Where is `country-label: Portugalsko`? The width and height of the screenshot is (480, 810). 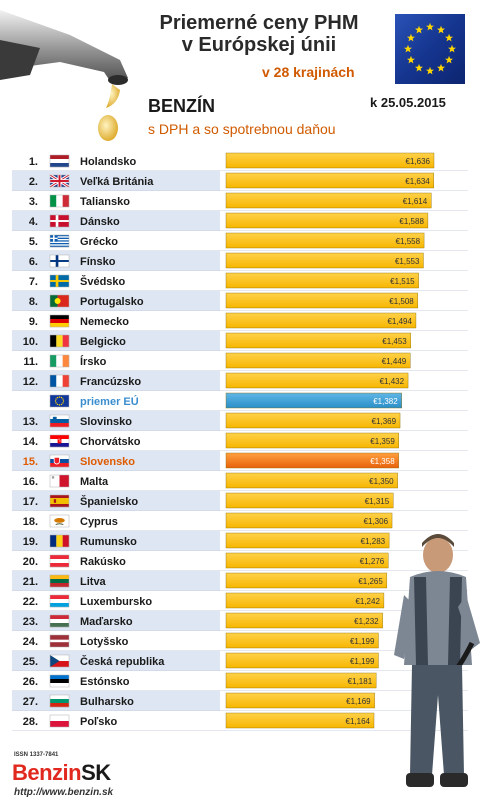 country-label: Portugalsko is located at coordinates (112, 302).